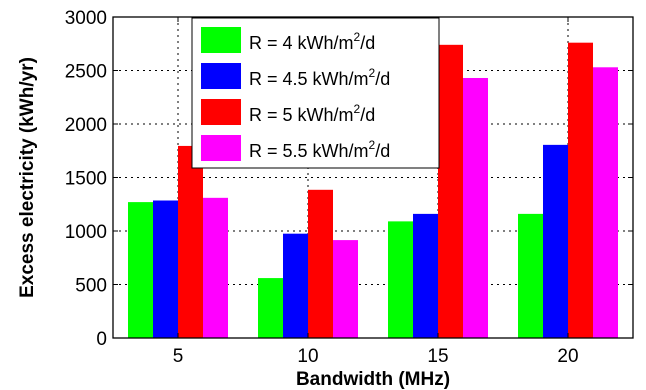 The width and height of the screenshot is (646, 390). I want to click on y-tick-label: 1500, so click(86, 179).